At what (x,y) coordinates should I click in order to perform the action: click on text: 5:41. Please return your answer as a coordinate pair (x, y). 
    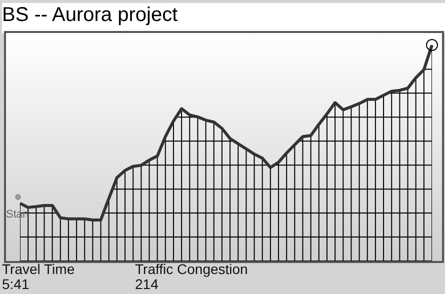
    Looking at the image, I should click on (16, 284).